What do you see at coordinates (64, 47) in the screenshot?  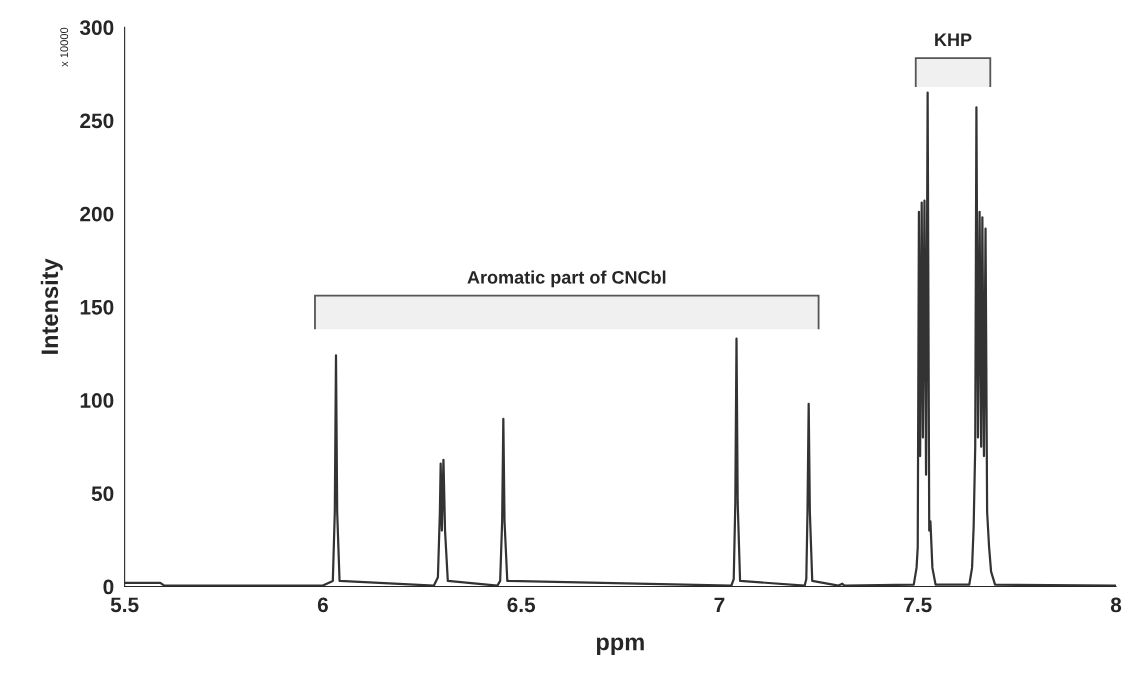 I see `text: x 10000` at bounding box center [64, 47].